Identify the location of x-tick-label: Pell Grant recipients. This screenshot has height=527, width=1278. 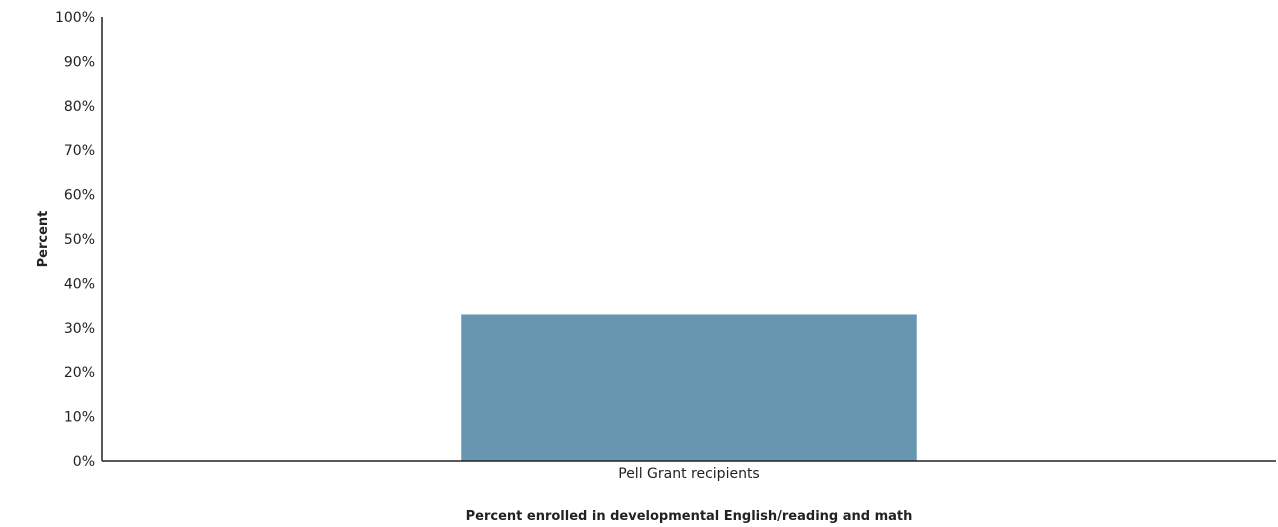
(688, 474).